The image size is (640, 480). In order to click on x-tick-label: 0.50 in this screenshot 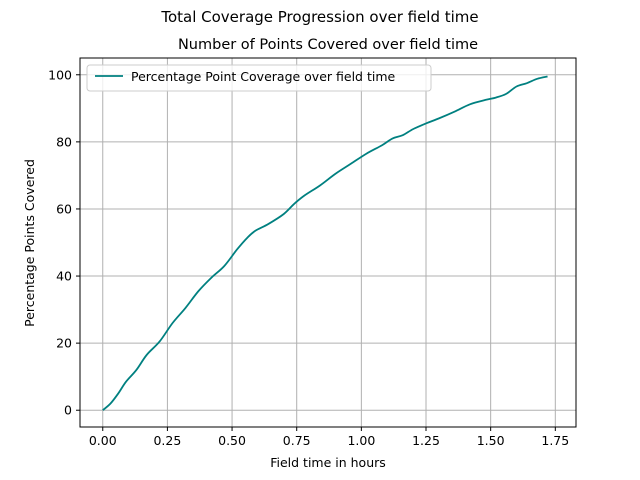, I will do `click(232, 440)`.